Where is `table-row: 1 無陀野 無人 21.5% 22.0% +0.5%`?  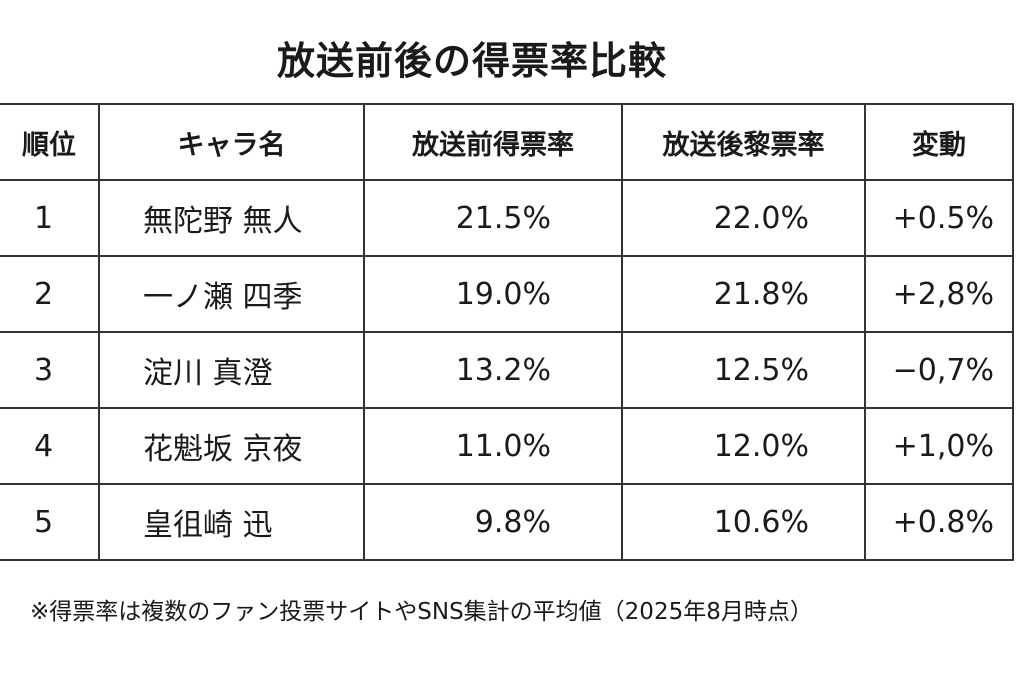 table-row: 1 無陀野 無人 21.5% 22.0% +0.5% is located at coordinates (507, 218).